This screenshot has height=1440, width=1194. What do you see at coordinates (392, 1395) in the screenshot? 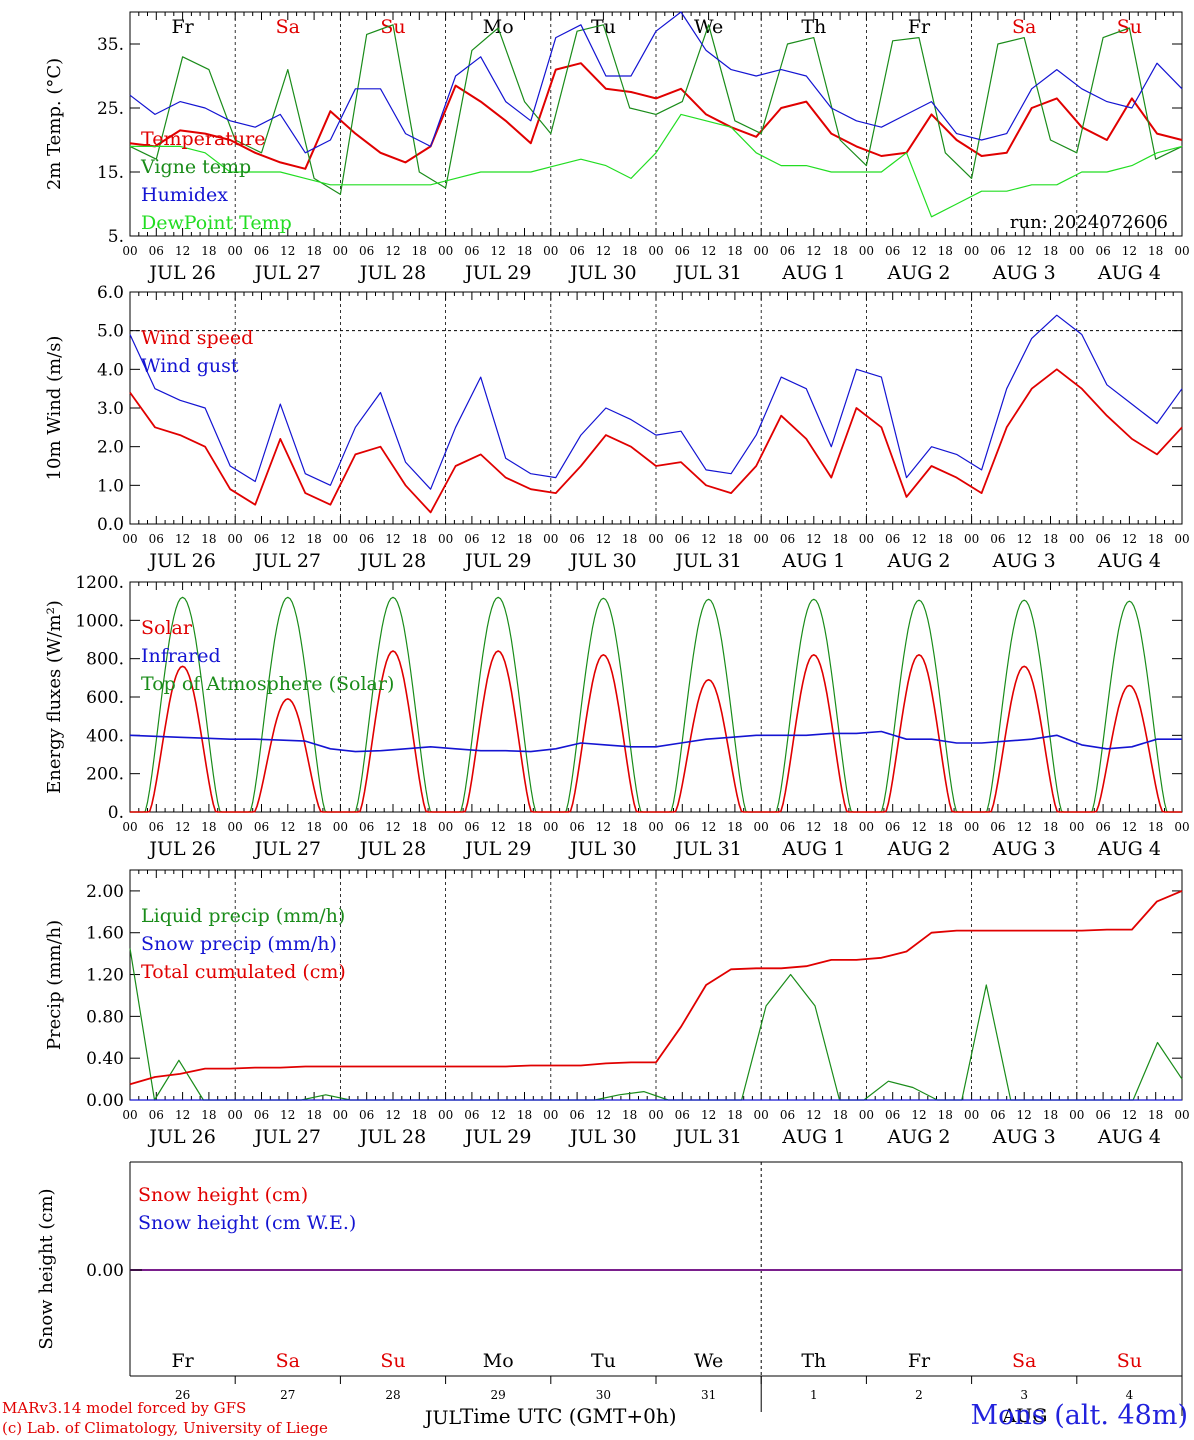
I see `day-number-label: 28` at bounding box center [392, 1395].